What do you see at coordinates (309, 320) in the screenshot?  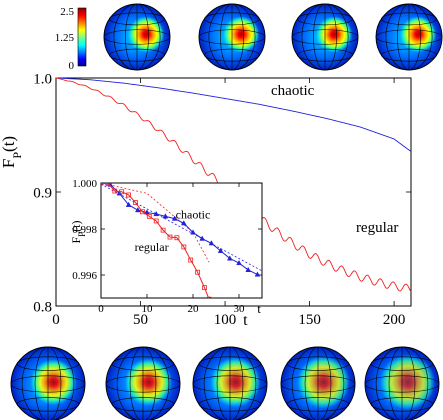 I see `x-tick-label: 150` at bounding box center [309, 320].